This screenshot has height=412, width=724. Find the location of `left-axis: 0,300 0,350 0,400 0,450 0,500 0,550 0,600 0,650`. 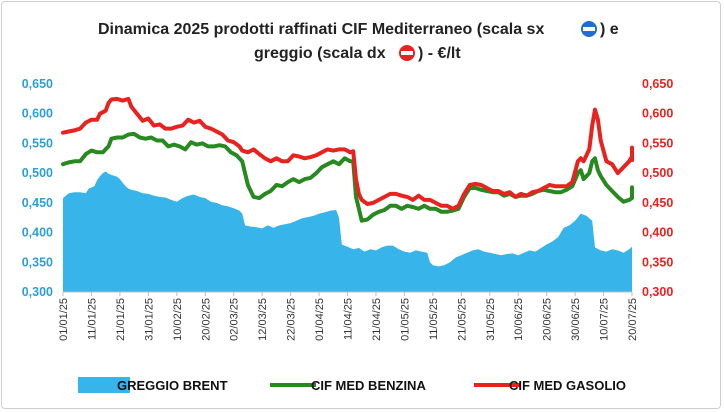

left-axis: 0,300 0,350 0,400 0,450 0,500 0,550 0,600 0,650 is located at coordinates (37, 188).